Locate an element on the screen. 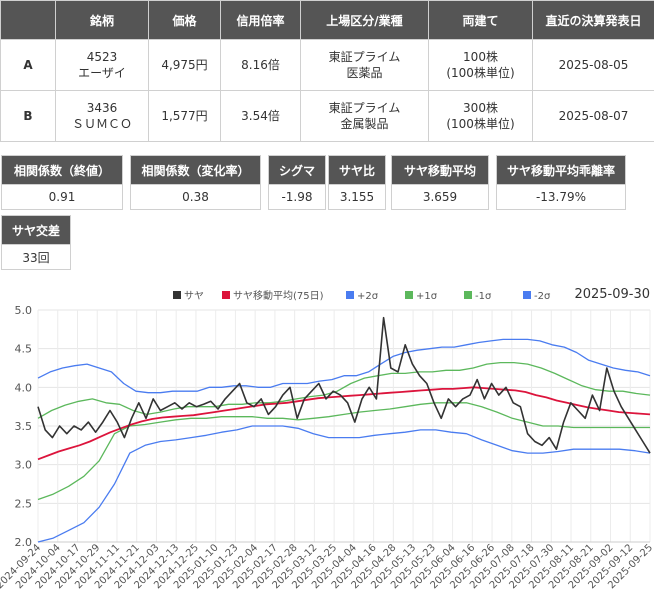 Image resolution: width=654 pixels, height=606 pixels. stock-code: 4523 is located at coordinates (102, 57).